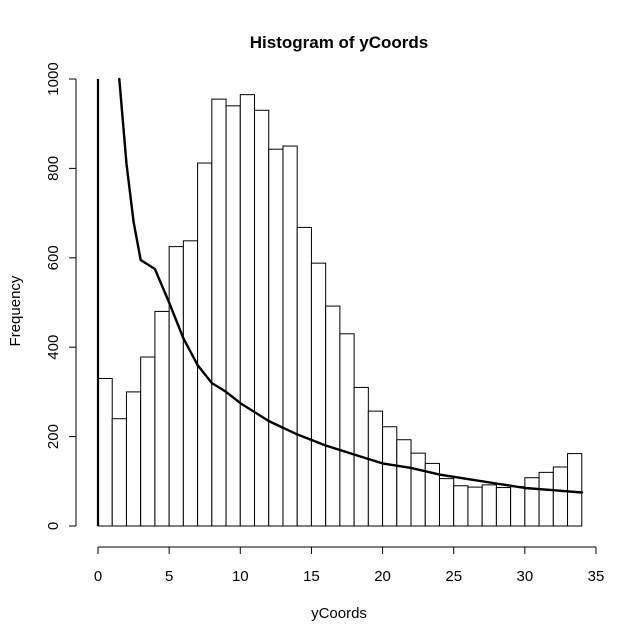 Image resolution: width=643 pixels, height=642 pixels. Describe the element at coordinates (53, 257) in the screenshot. I see `y-tick-label: 600` at that location.